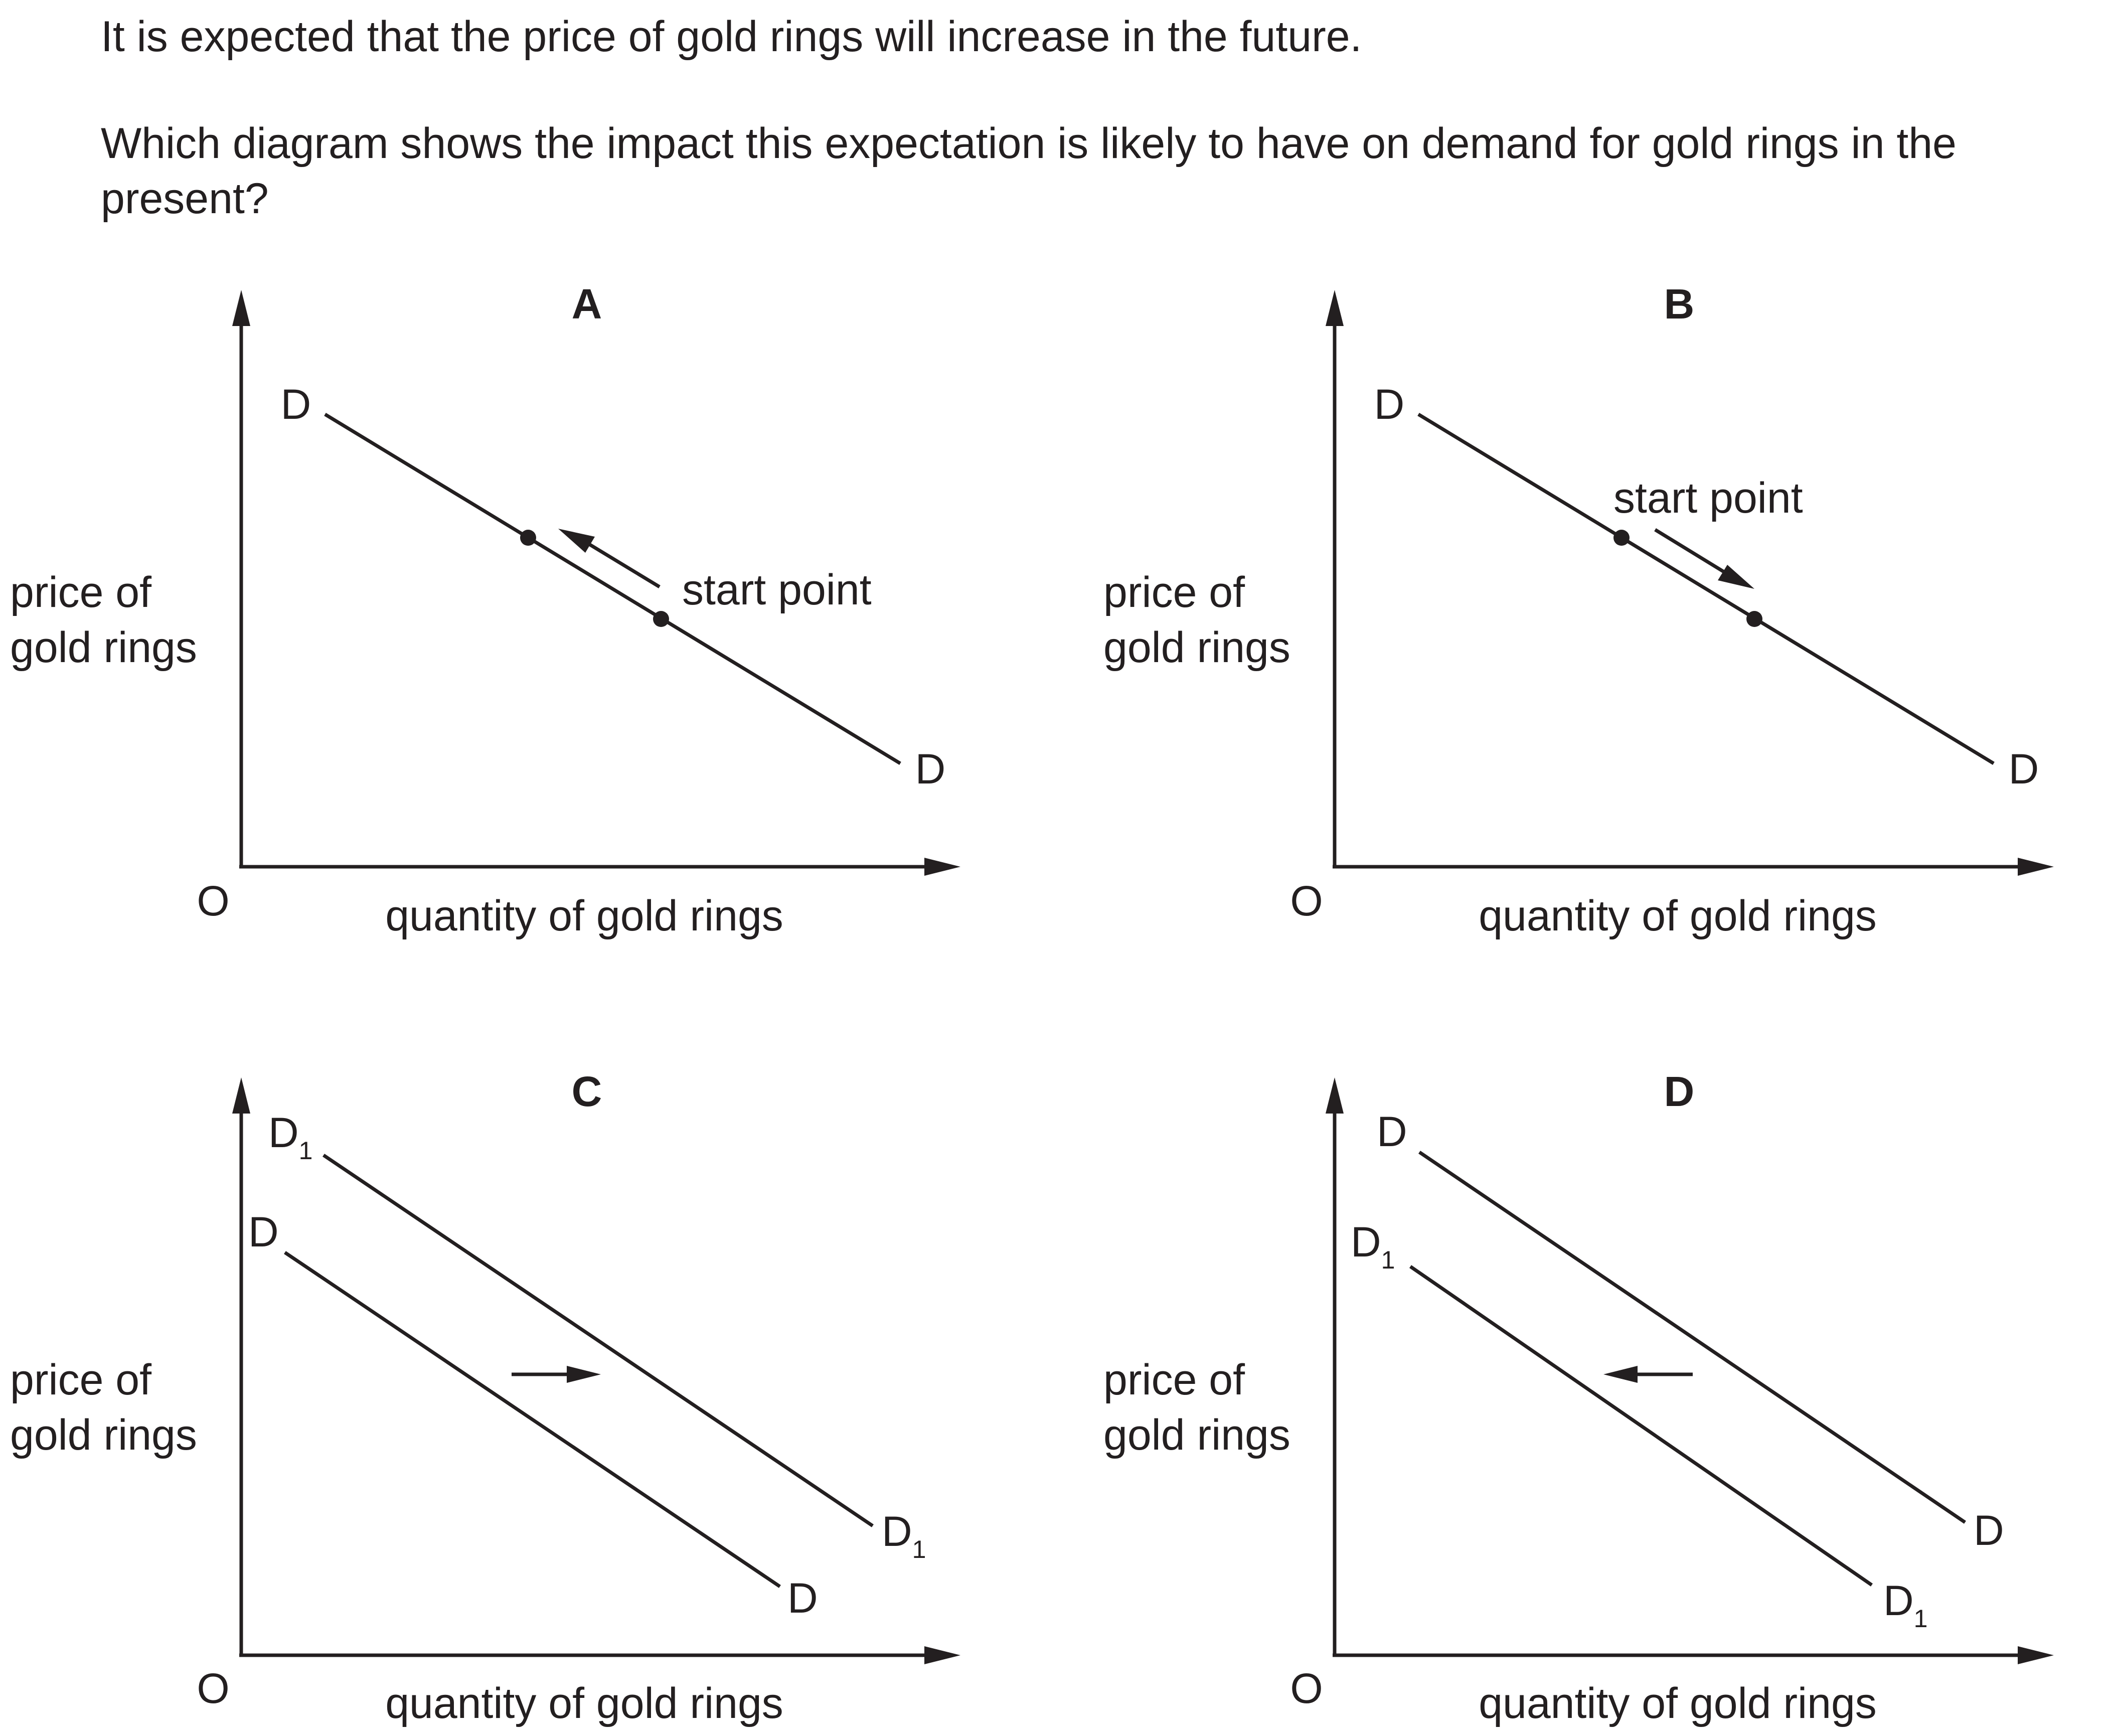 Image resolution: width=2107 pixels, height=1736 pixels. What do you see at coordinates (1708, 498) in the screenshot?
I see `panel-b-start-point-label: start point` at bounding box center [1708, 498].